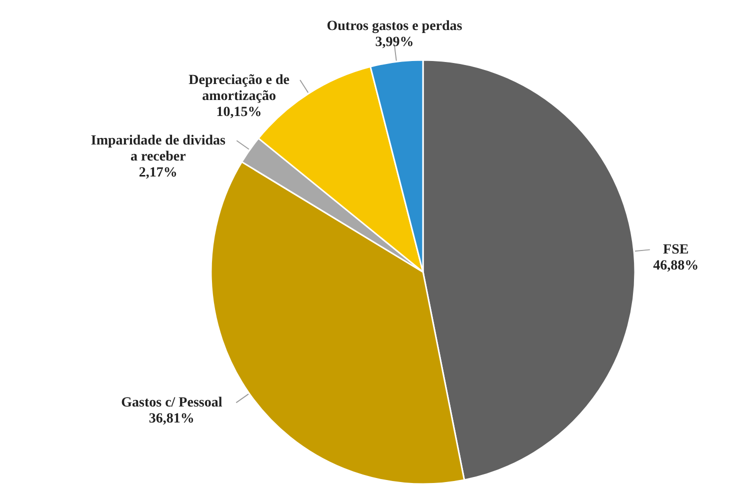 The width and height of the screenshot is (734, 495). What do you see at coordinates (171, 403) in the screenshot?
I see `slice-label: Gastos c/ Pessoal` at bounding box center [171, 403].